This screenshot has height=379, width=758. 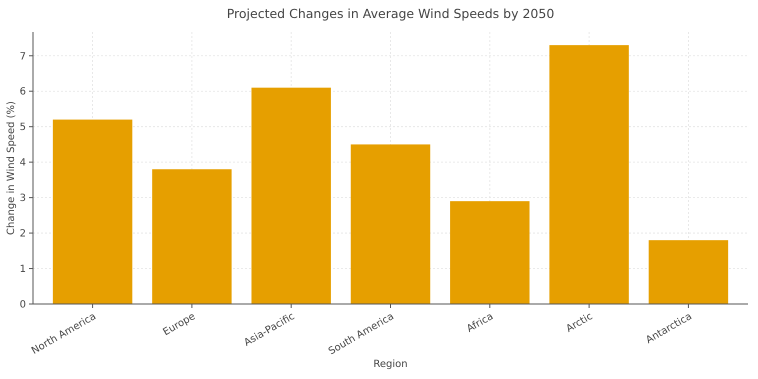 What do you see at coordinates (23, 128) in the screenshot?
I see `y-tick-label: 5` at bounding box center [23, 128].